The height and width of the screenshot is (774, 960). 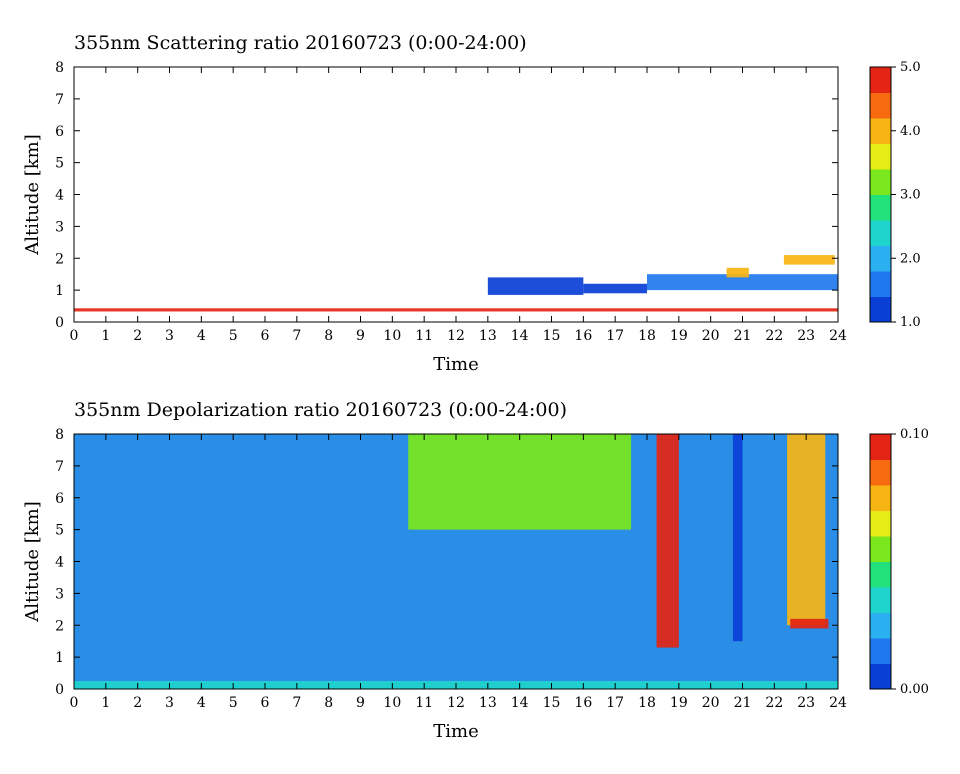 I want to click on depolarization-xtick-label-7: 7, so click(x=296, y=703).